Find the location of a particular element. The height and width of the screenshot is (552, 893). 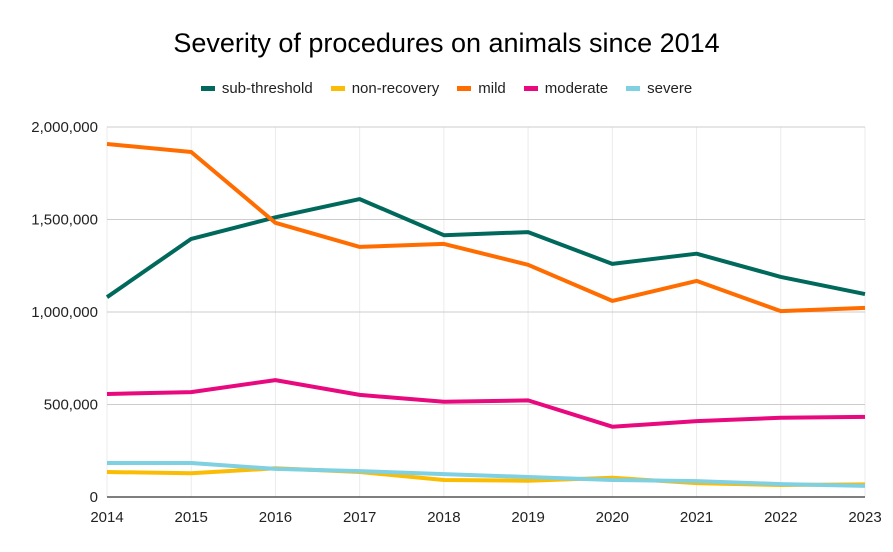

x-tick-label: 2014 is located at coordinates (106, 517).